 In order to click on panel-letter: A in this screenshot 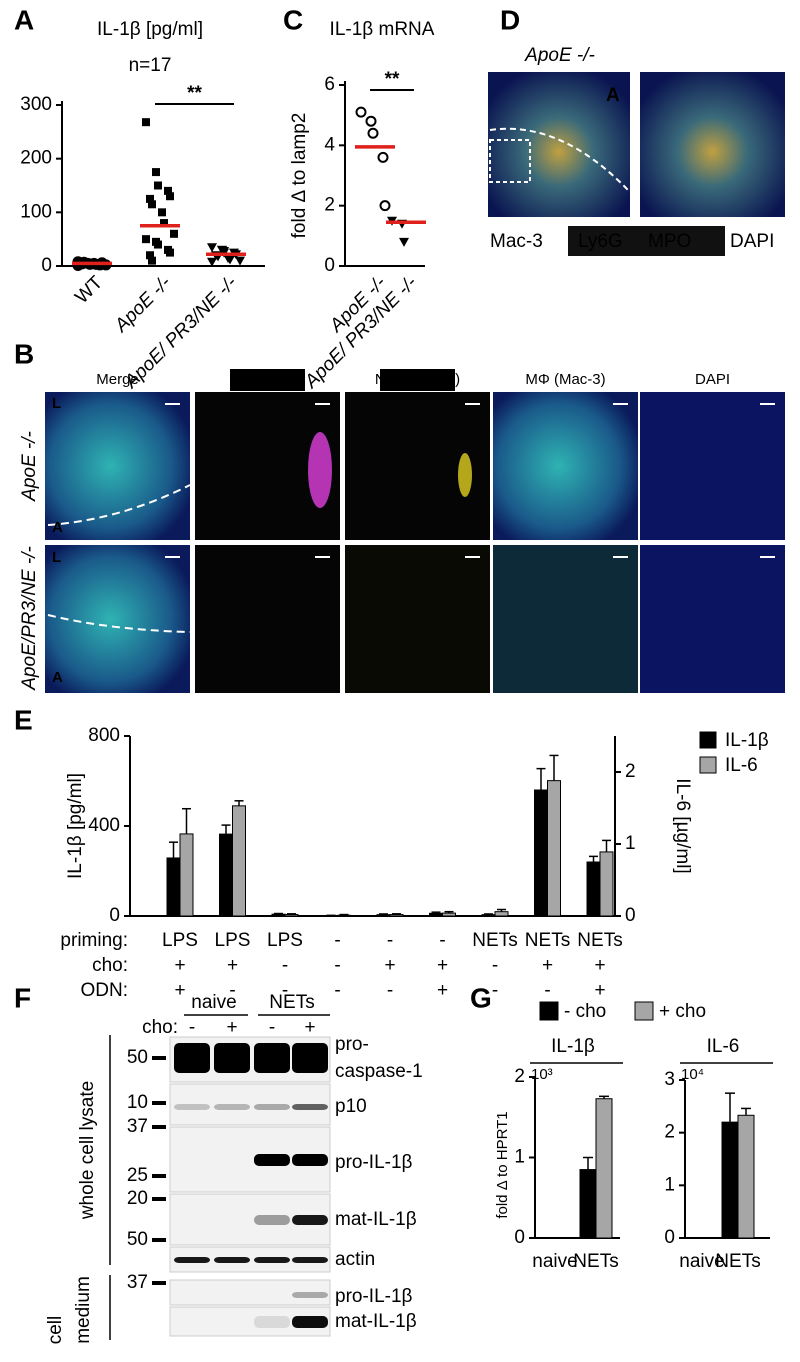, I will do `click(24, 19)`.